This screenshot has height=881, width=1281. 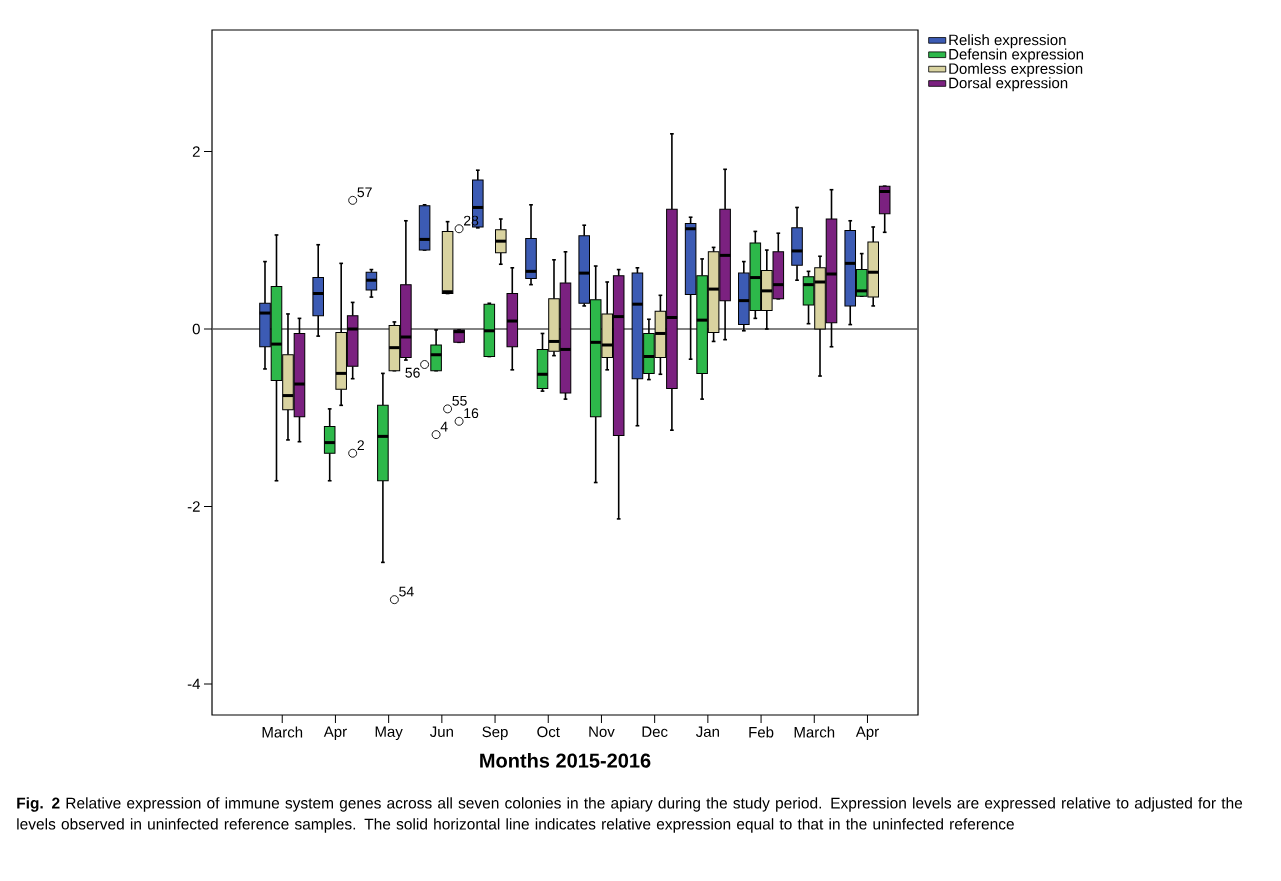 I want to click on annotation: 16, so click(x=471, y=413).